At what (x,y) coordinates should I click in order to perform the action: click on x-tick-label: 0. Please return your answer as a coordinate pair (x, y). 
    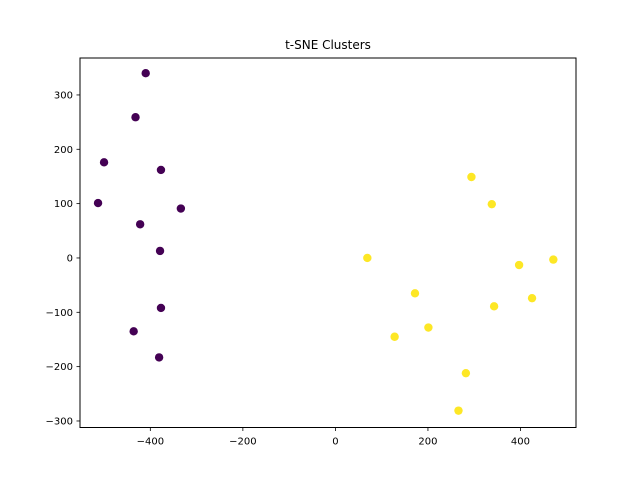
    Looking at the image, I should click on (335, 442).